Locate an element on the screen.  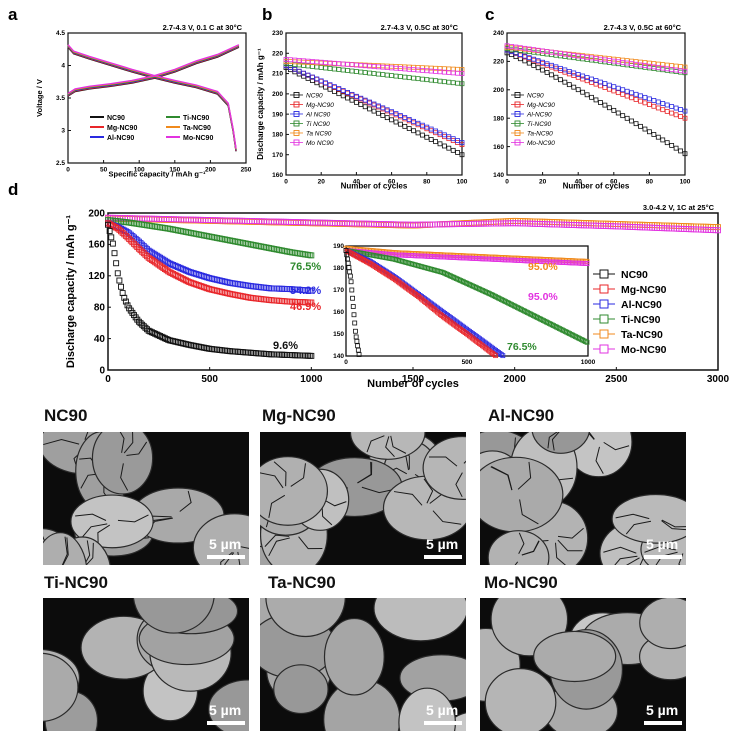
sem-image-Ti-NC90: 5 µm is located at coordinates (146, 664).